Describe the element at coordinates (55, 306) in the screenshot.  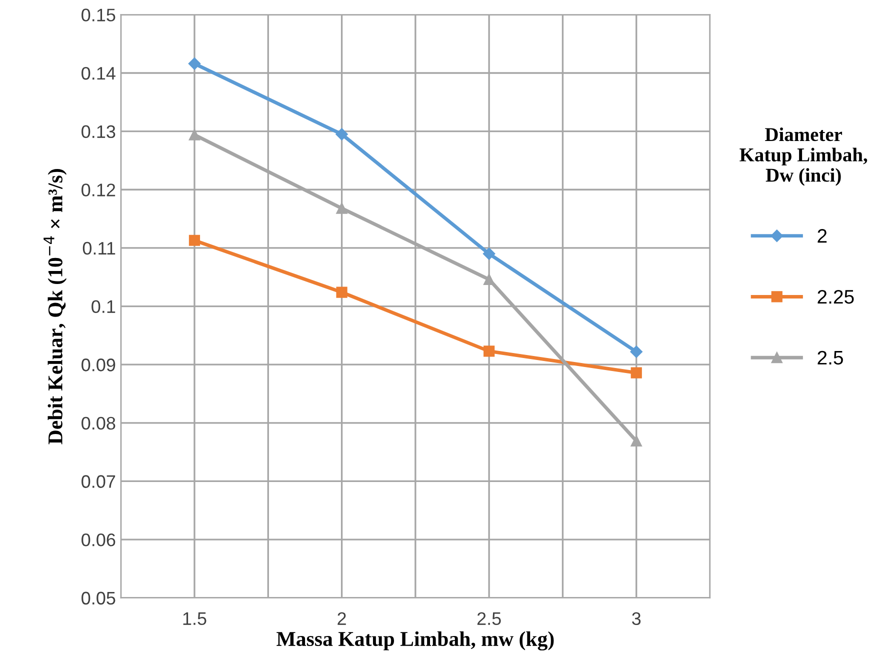
I see `y-axis-title: Debit Keluar, Qk (10$^{−4}$ × m³/s)` at that location.